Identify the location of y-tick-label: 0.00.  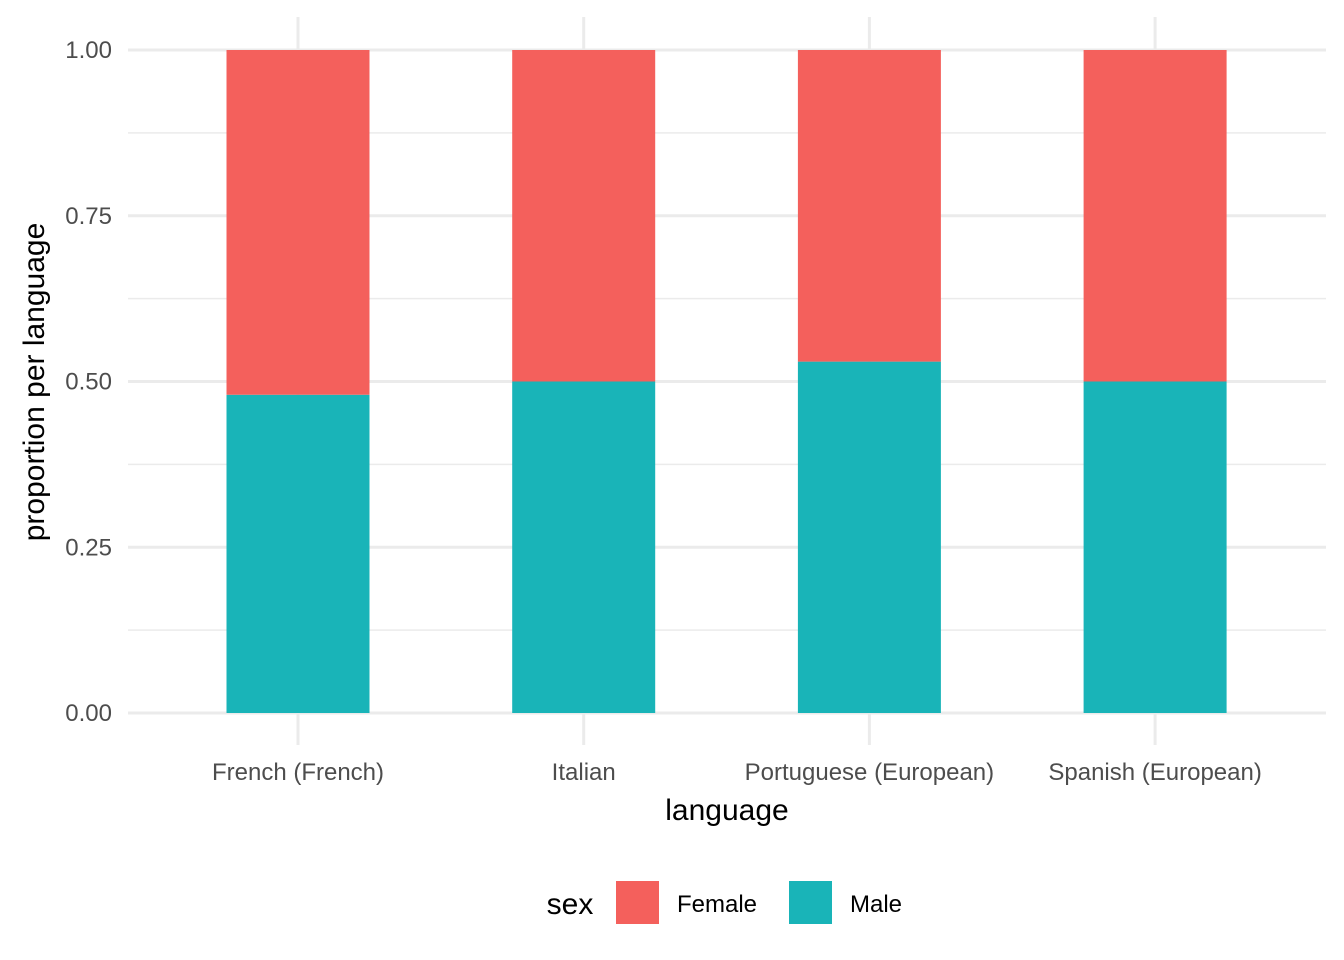
(88, 713).